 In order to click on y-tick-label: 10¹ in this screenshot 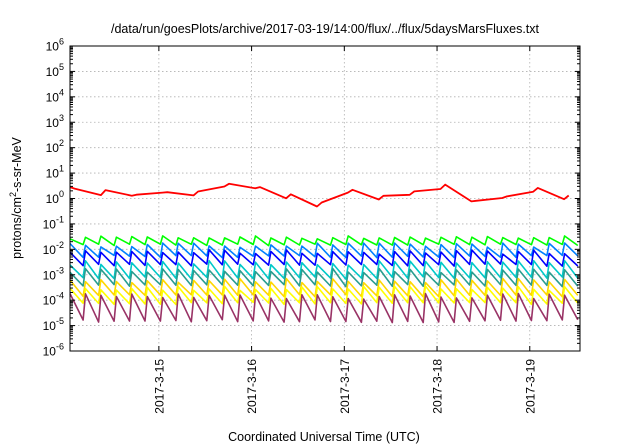, I will do `click(55, 172)`.